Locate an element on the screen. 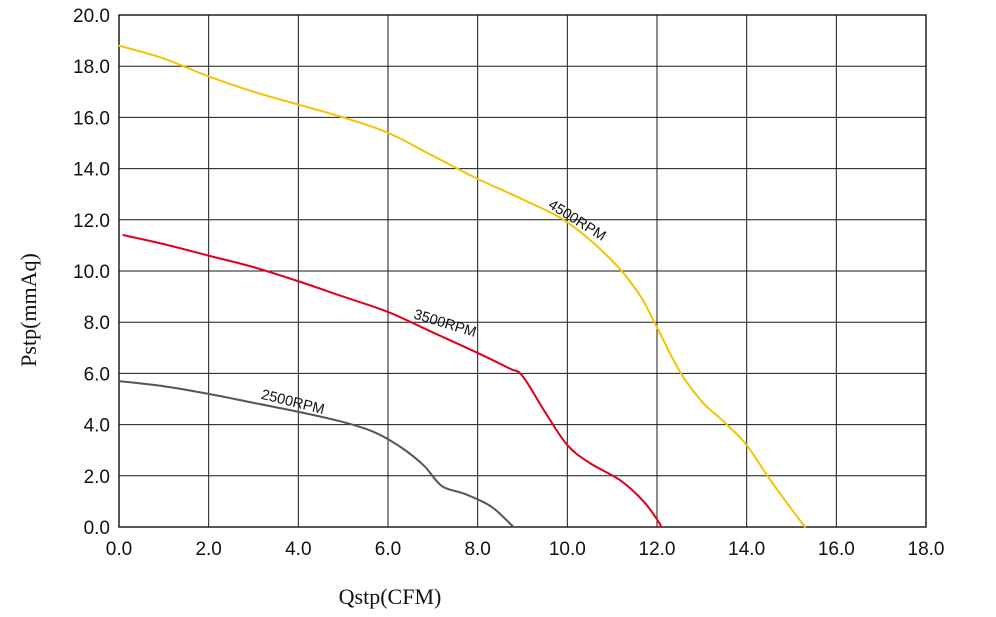 This screenshot has width=996, height=617. x-tick-label: 4.0 is located at coordinates (298, 549).